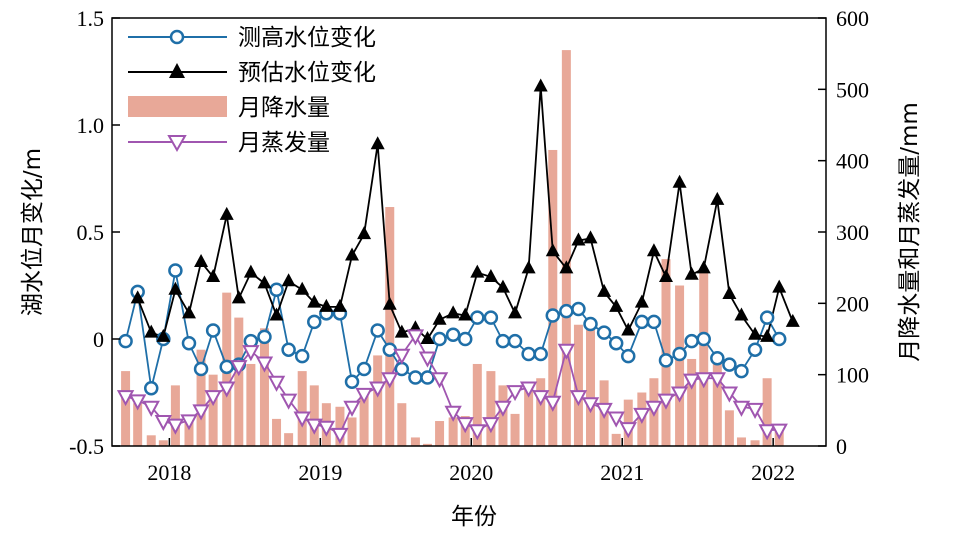 This screenshot has height=534, width=957. What do you see at coordinates (177, 106) in the screenshot?
I see `legend-precipitation-swatch` at bounding box center [177, 106].